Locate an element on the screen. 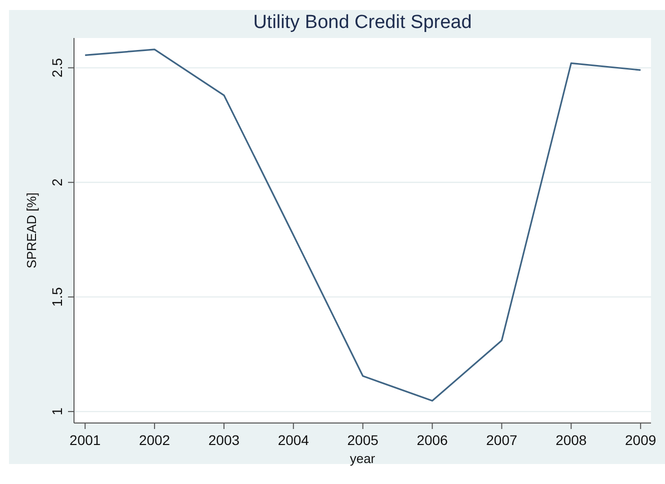  x-tick-label: 2008 is located at coordinates (571, 440).